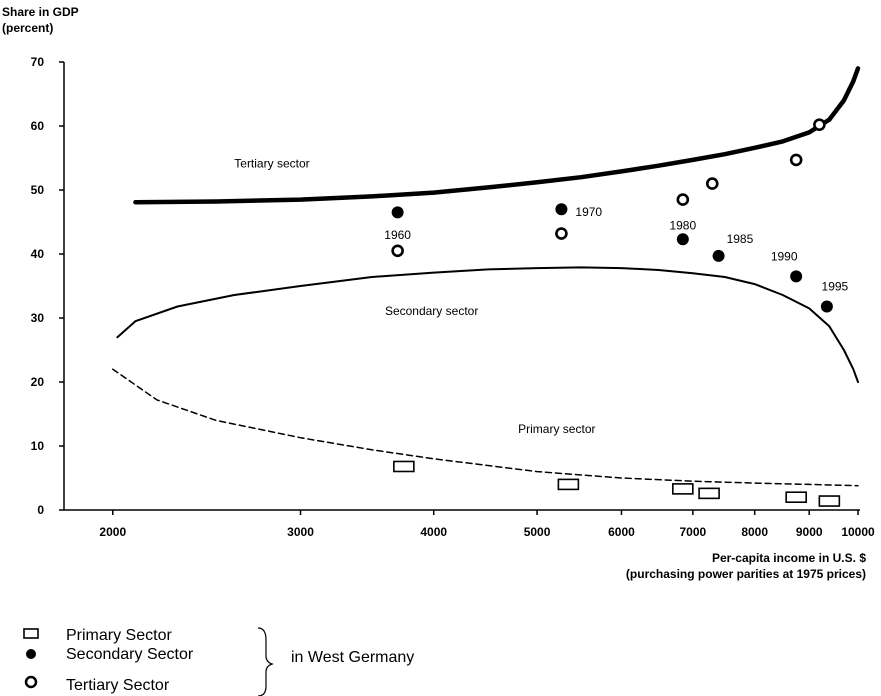 This screenshot has width=881, height=696. I want to click on y-tick-label: 20, so click(38, 382).